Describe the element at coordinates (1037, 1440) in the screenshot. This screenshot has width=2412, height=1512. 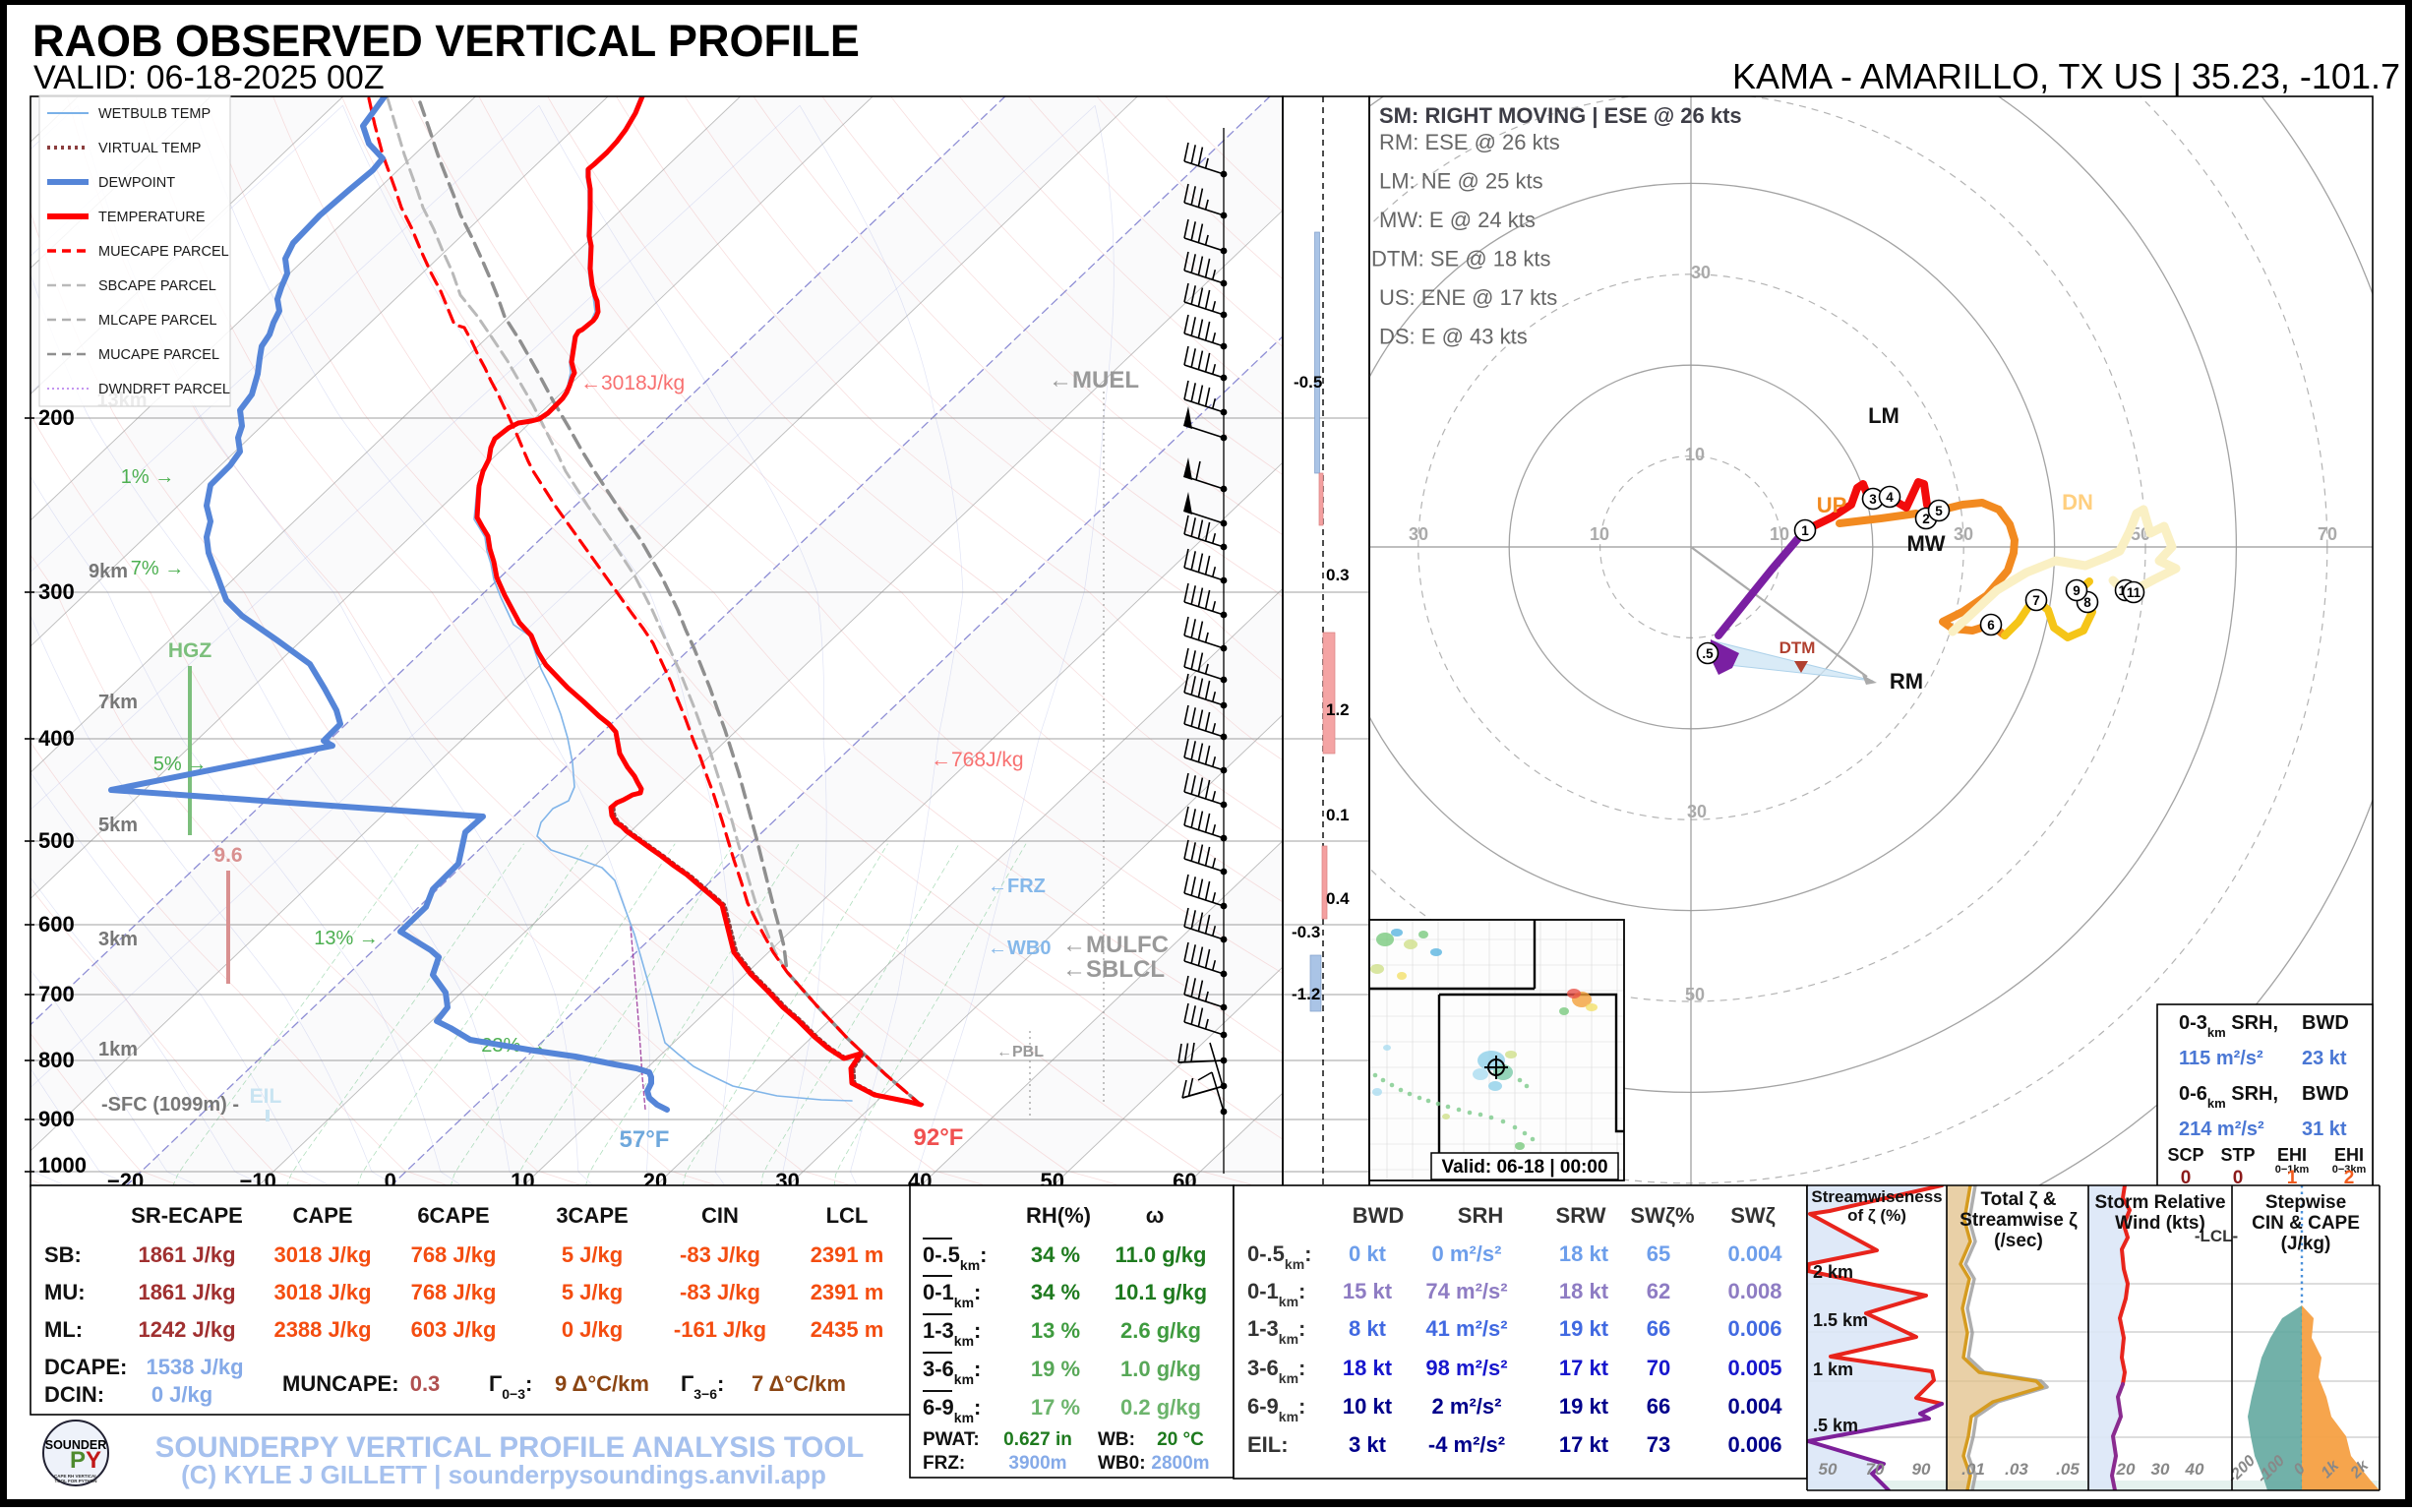
I see `svg-text: 0.627 in` at that location.